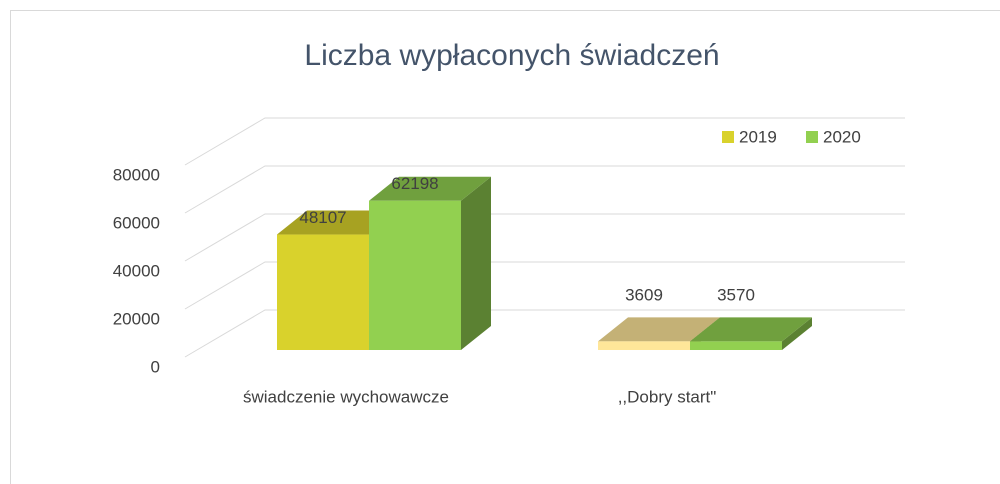  I want to click on legend-label: 2020, so click(842, 136).